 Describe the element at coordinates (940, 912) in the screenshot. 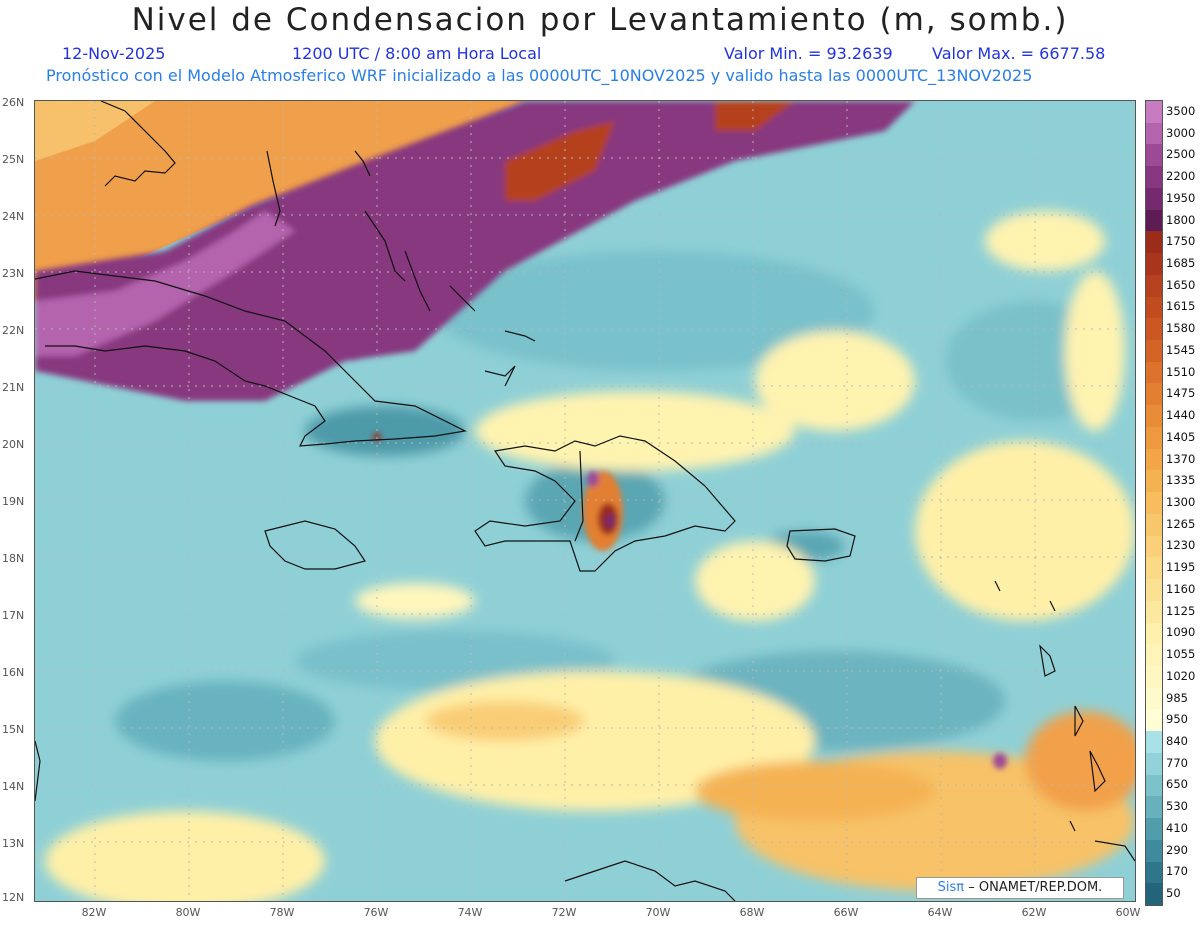

I see `lon-label: 64W` at that location.